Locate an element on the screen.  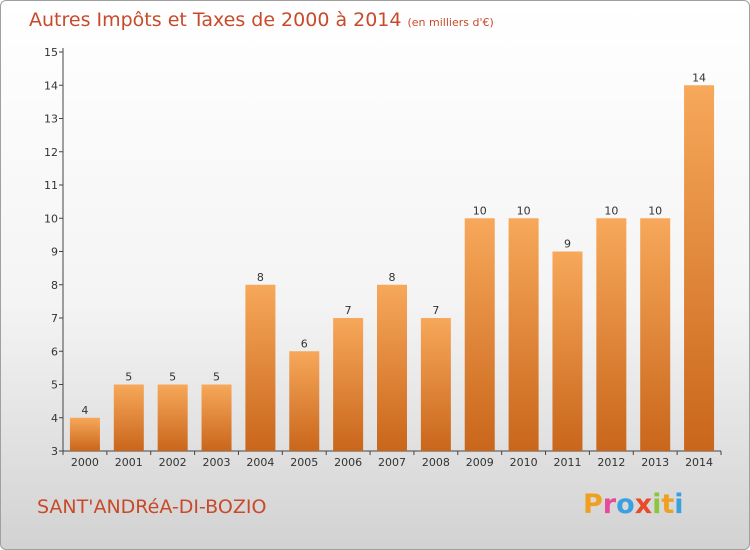
brand-letter: r is located at coordinates (609, 504).